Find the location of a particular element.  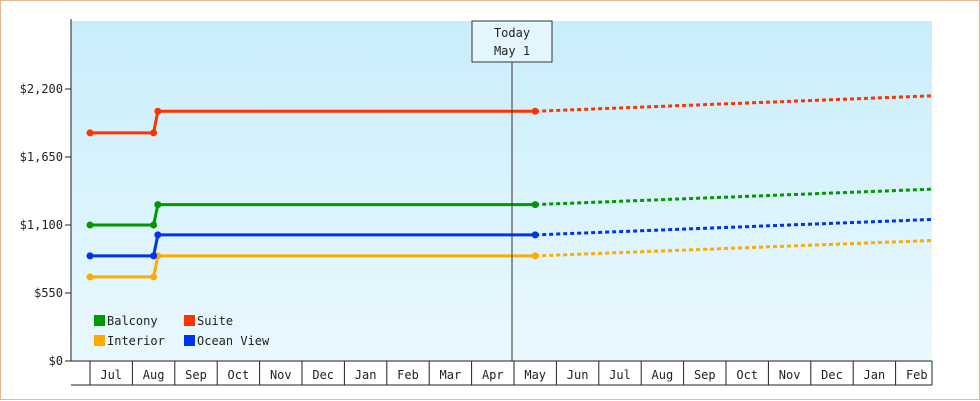

today-label-box is located at coordinates (512, 41).